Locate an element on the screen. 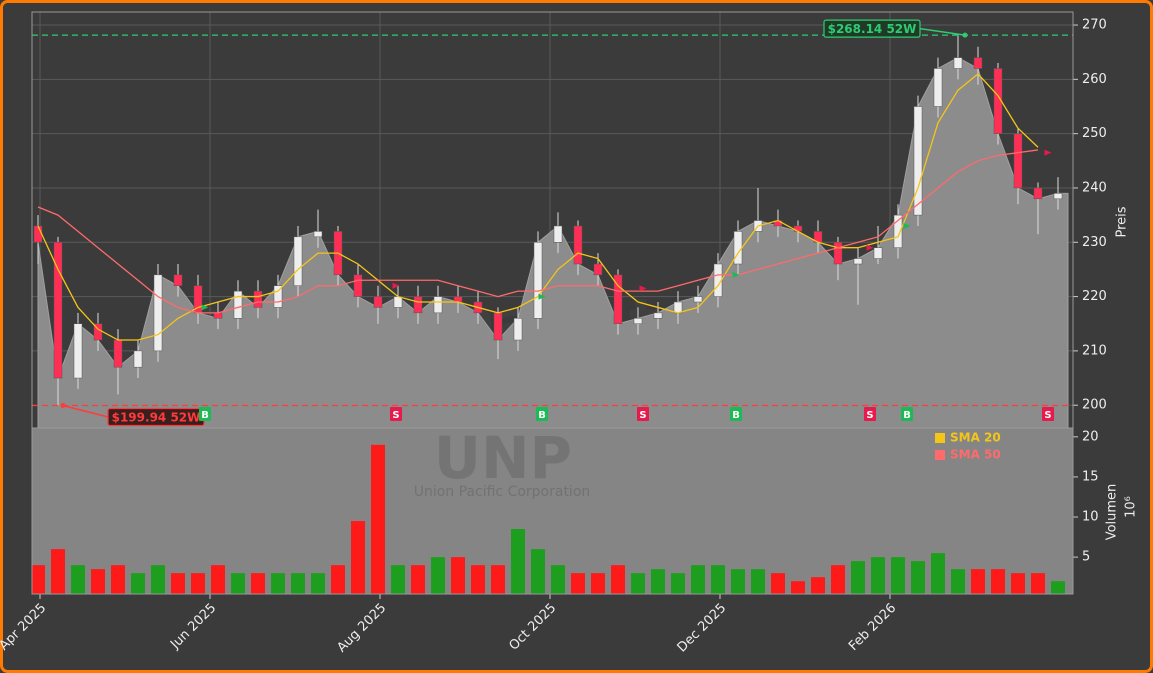  y-axis-title: Volumen is located at coordinates (1112, 512).